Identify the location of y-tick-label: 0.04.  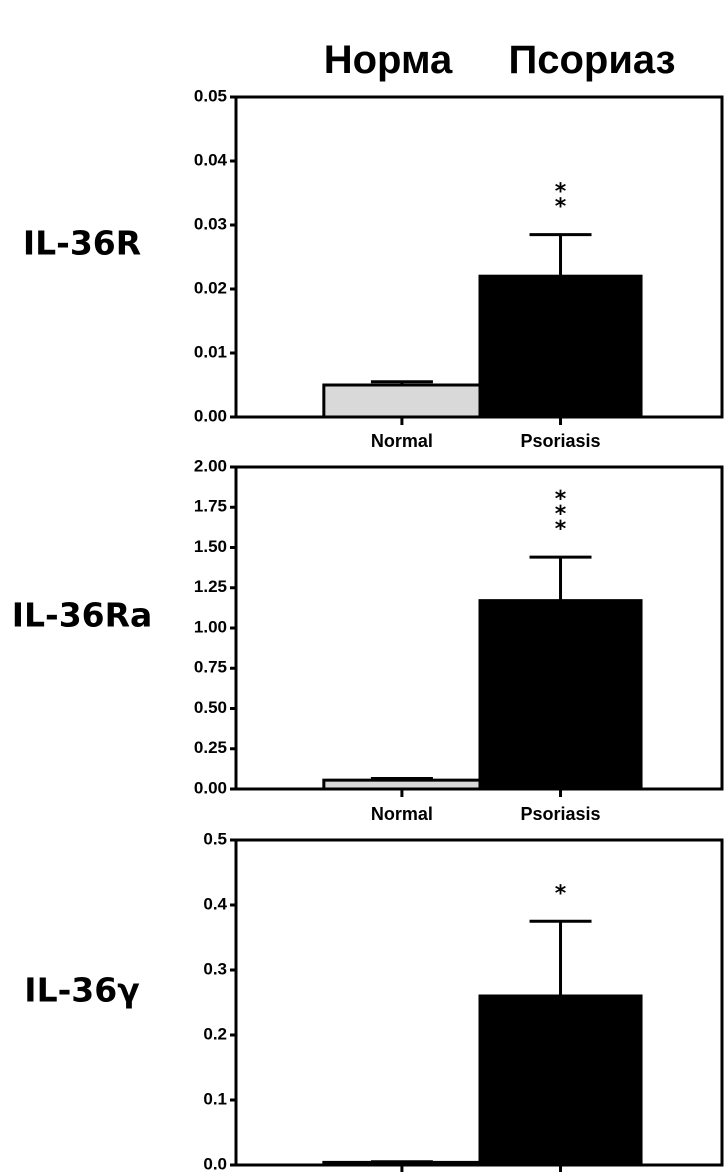
(211, 159).